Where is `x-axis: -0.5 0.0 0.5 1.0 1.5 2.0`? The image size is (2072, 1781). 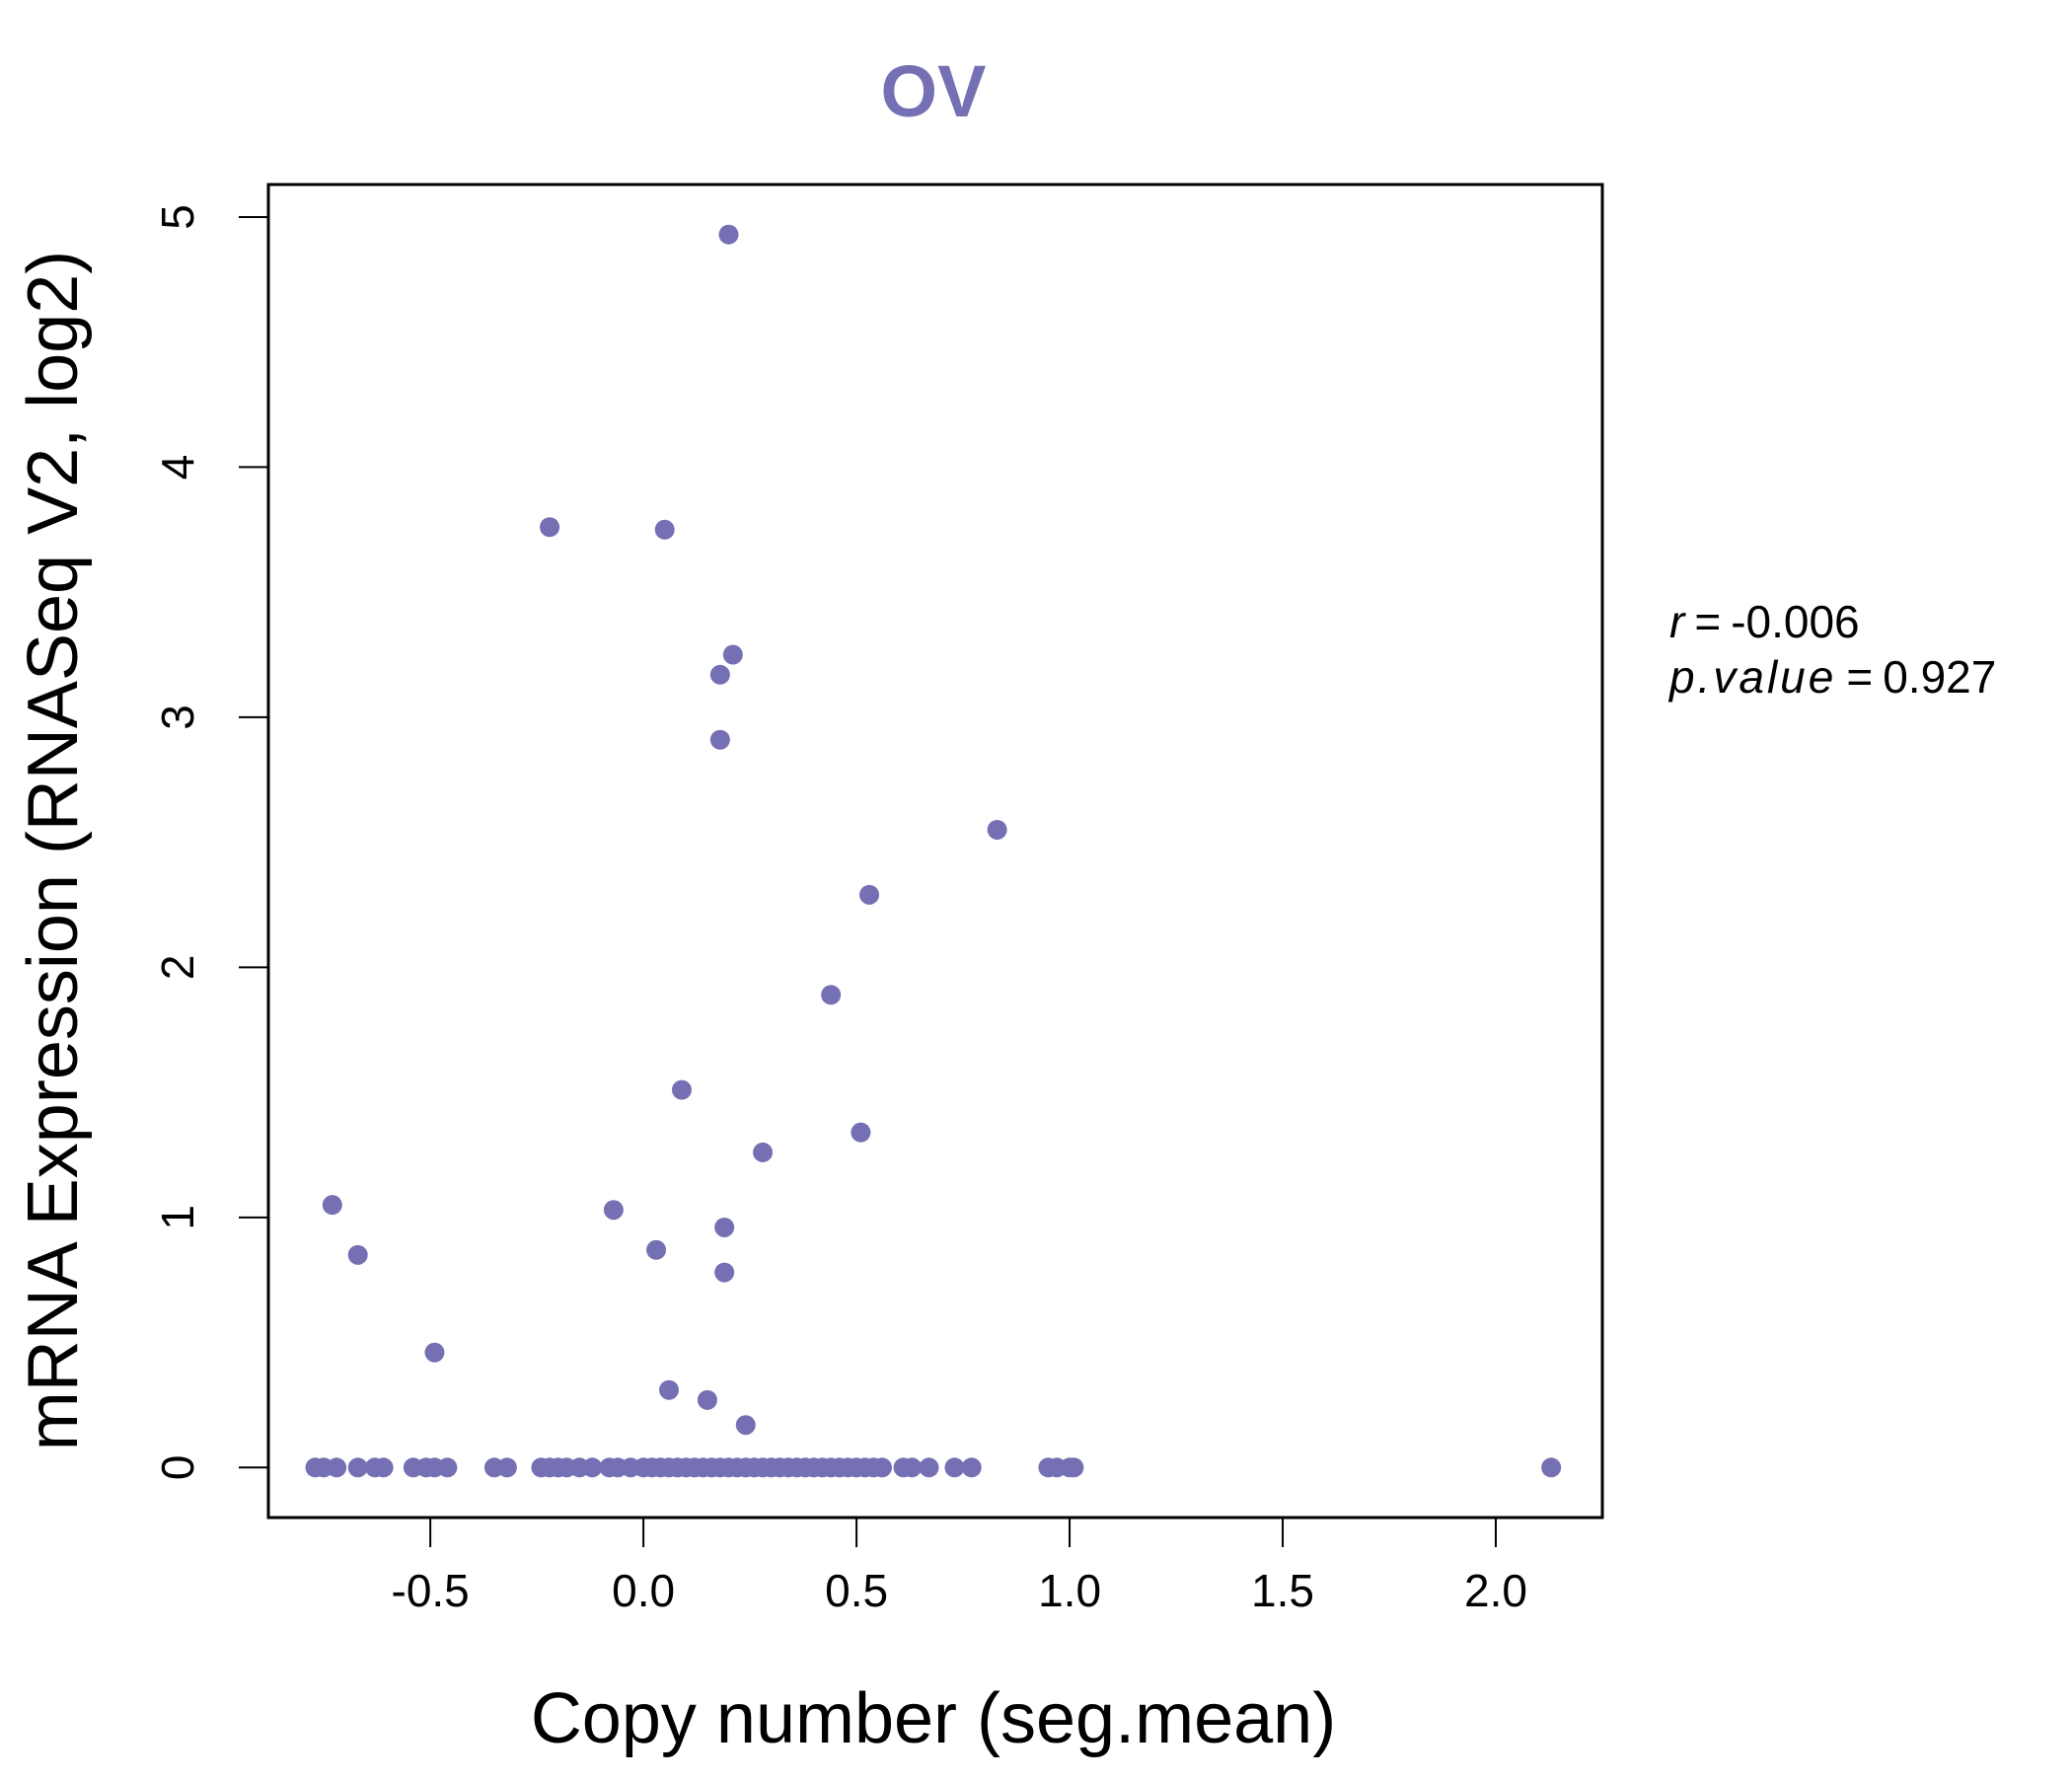
x-axis: -0.5 0.0 0.5 1.0 1.5 2.0 is located at coordinates (960, 1566).